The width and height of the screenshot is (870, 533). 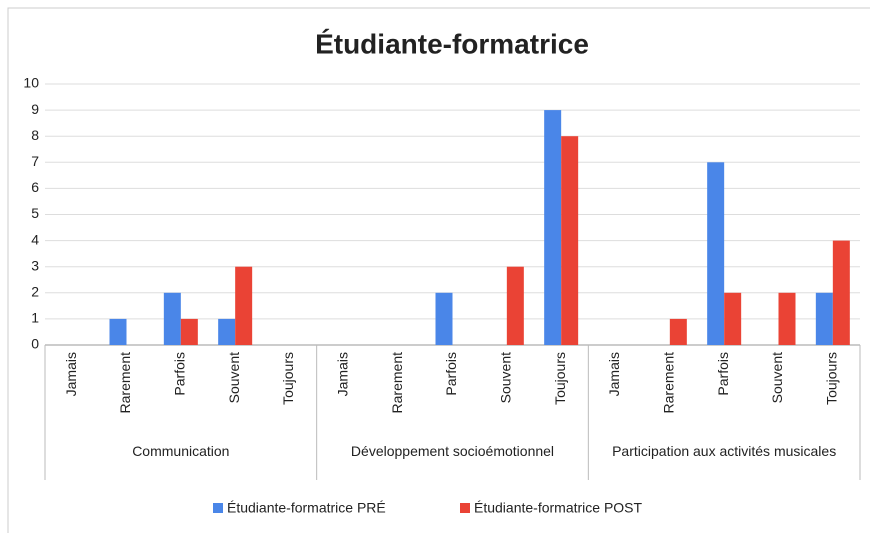 What do you see at coordinates (35, 135) in the screenshot?
I see `y-tick-label: 8` at bounding box center [35, 135].